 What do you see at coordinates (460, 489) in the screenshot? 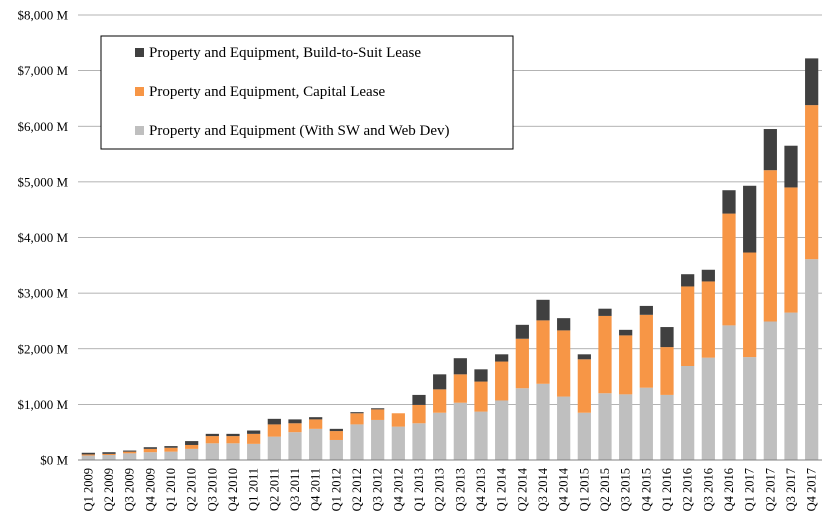
I see `x-tick-label: Q3 2013` at bounding box center [460, 489].